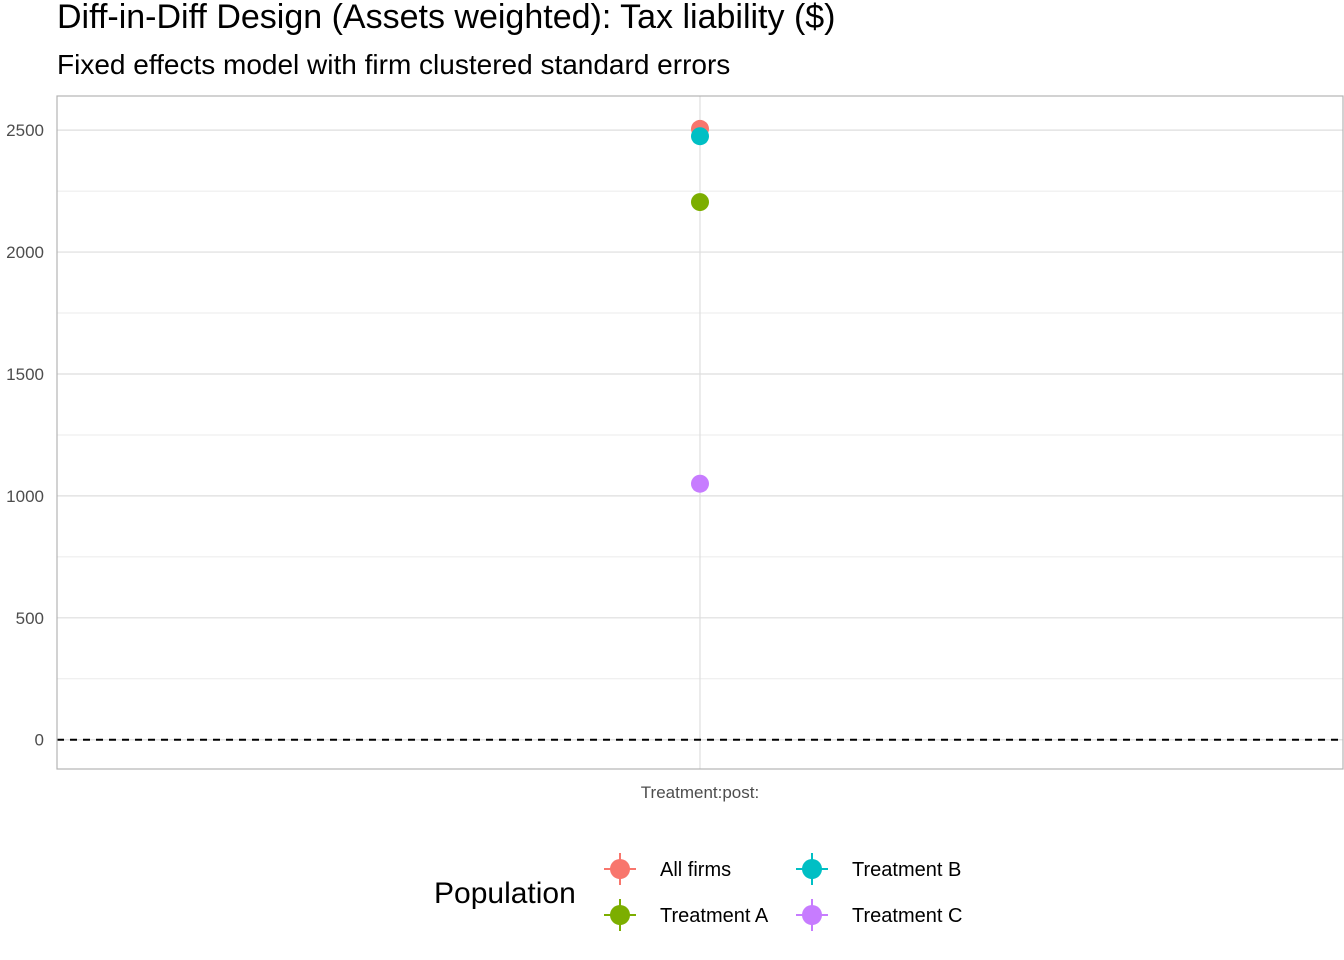  Describe the element at coordinates (505, 893) in the screenshot. I see `legend-title: Population` at that location.